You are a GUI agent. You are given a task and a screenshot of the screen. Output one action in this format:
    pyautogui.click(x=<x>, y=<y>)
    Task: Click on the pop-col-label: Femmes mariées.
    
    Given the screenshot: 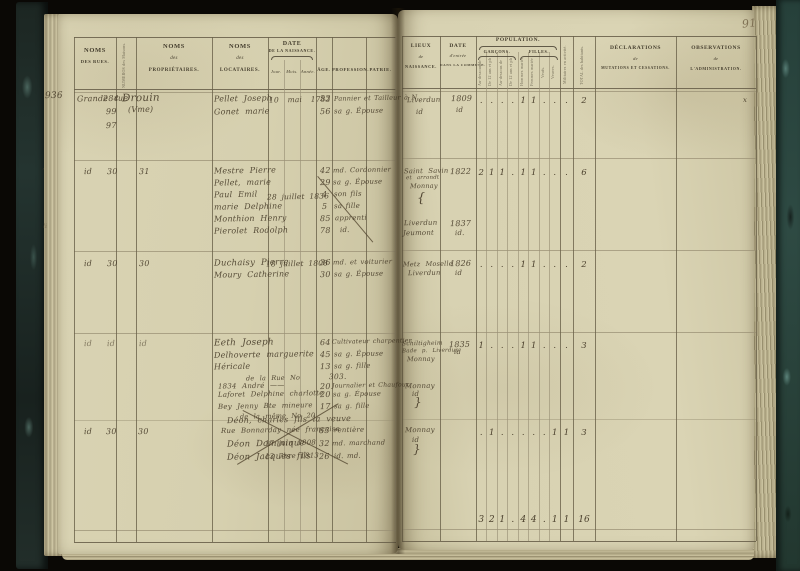 What is the action you would take?
    pyautogui.click(x=532, y=72)
    